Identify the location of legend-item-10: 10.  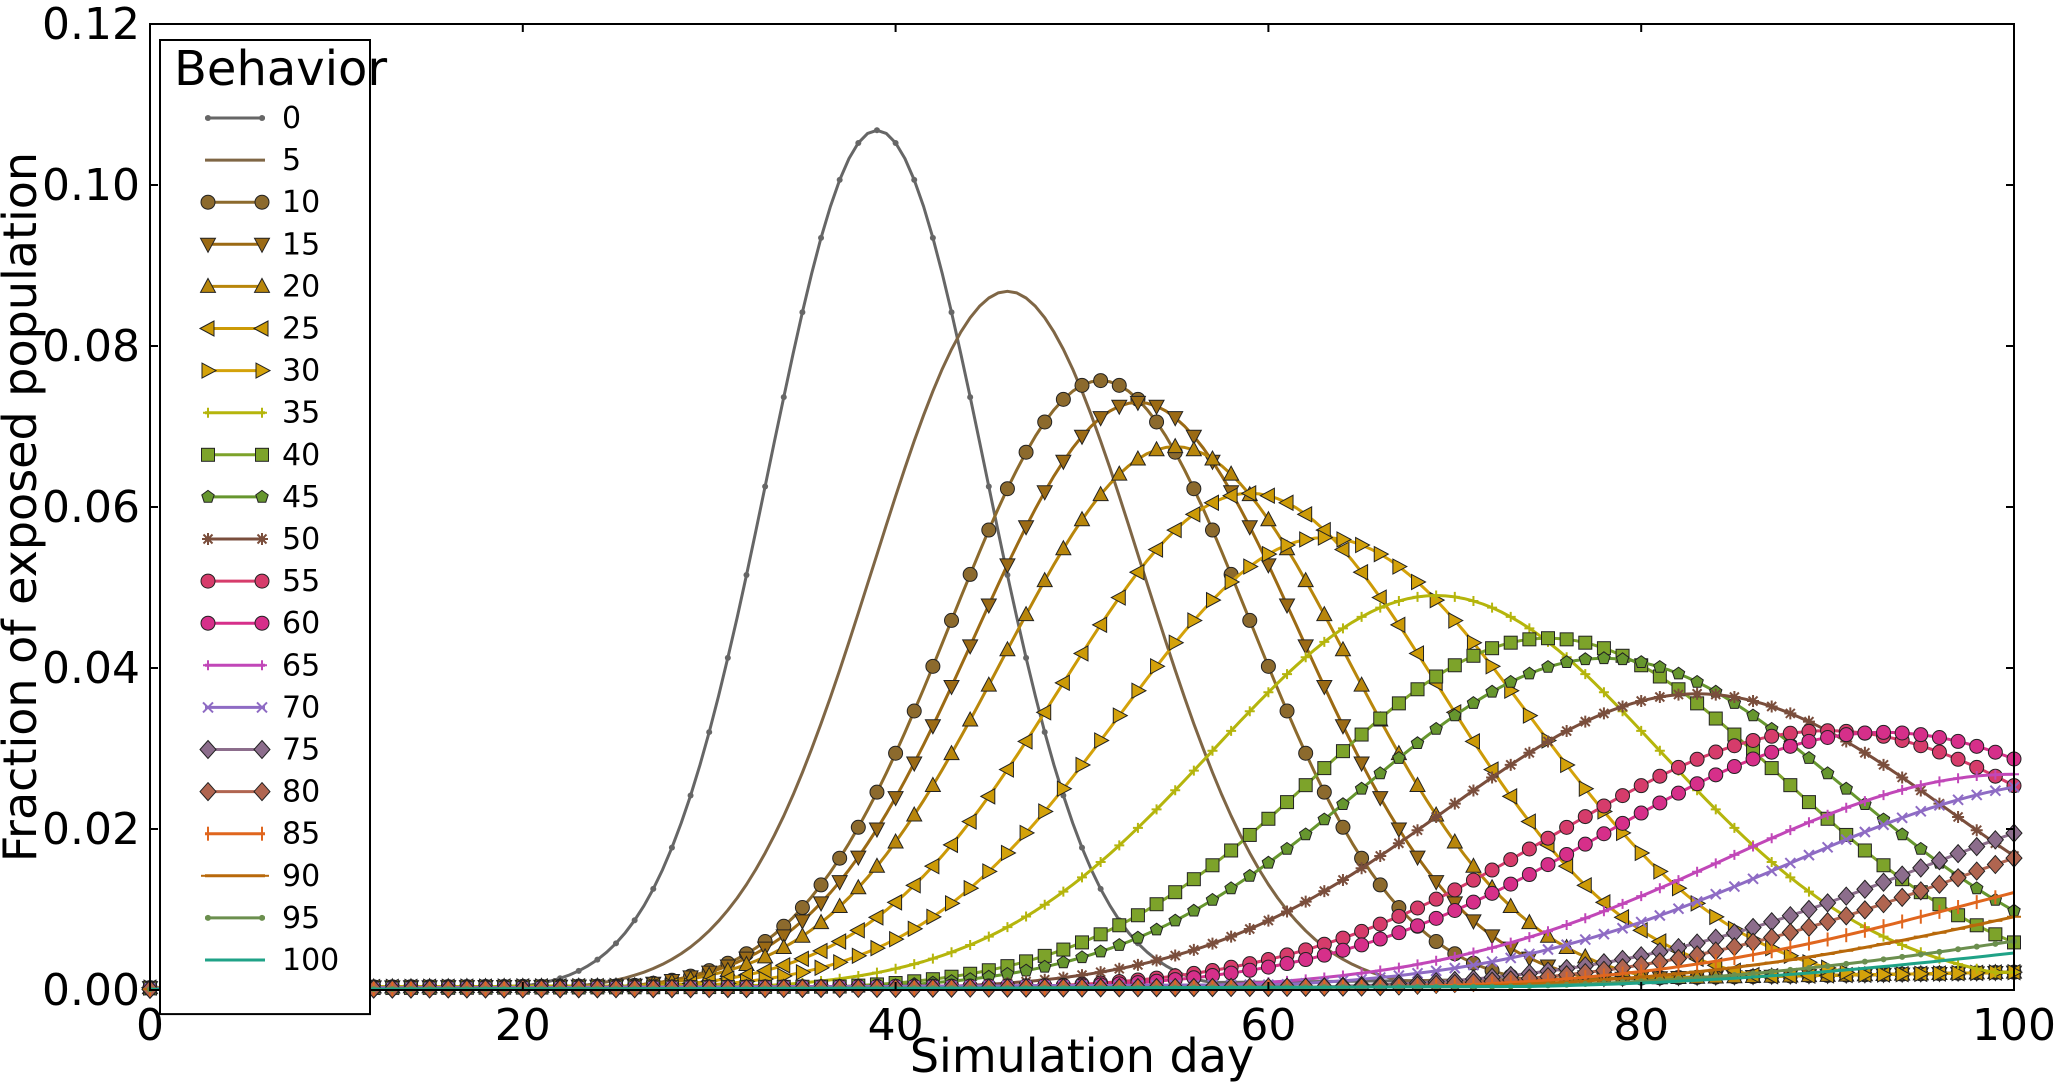
(260, 202).